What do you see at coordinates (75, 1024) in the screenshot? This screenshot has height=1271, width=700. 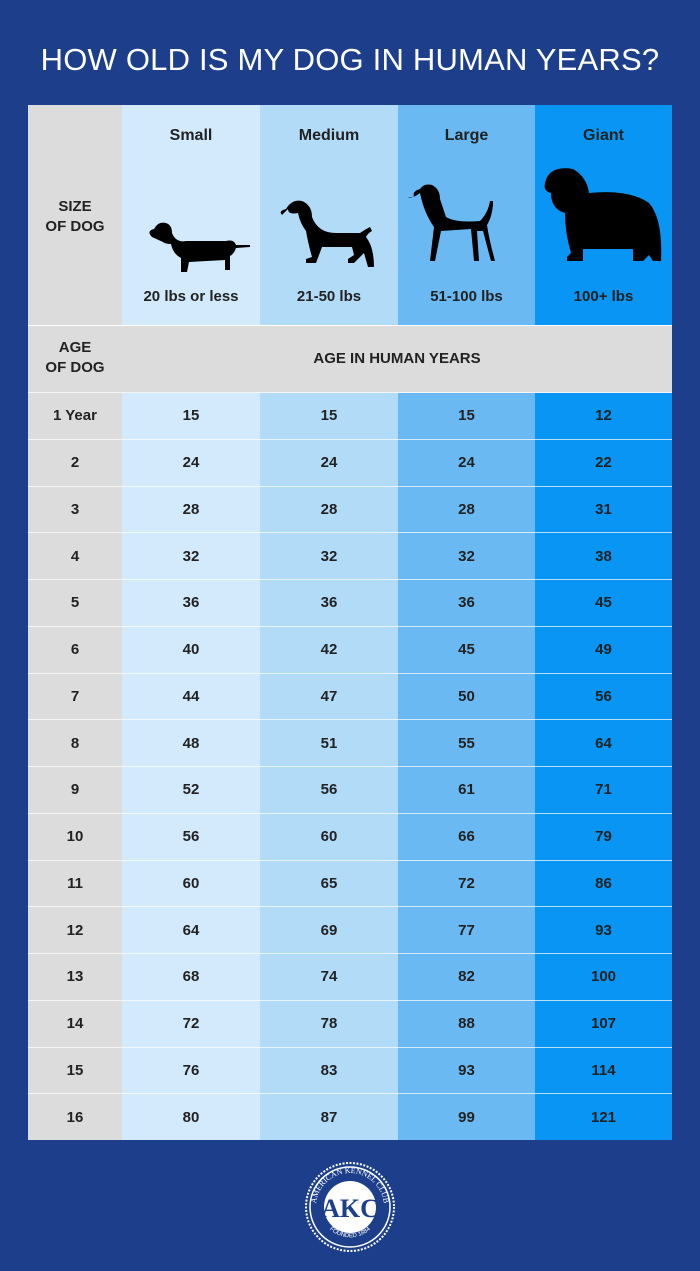 I see `dog-age-cell: 14` at bounding box center [75, 1024].